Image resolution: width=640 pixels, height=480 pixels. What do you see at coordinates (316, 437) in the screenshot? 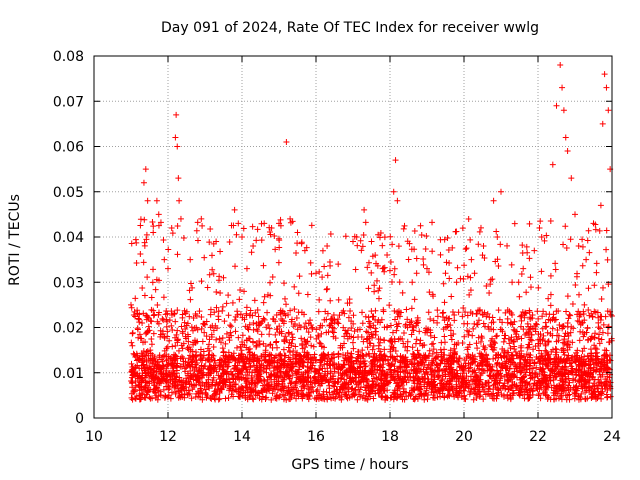
I see `x-tick-label: 16` at bounding box center [316, 437].